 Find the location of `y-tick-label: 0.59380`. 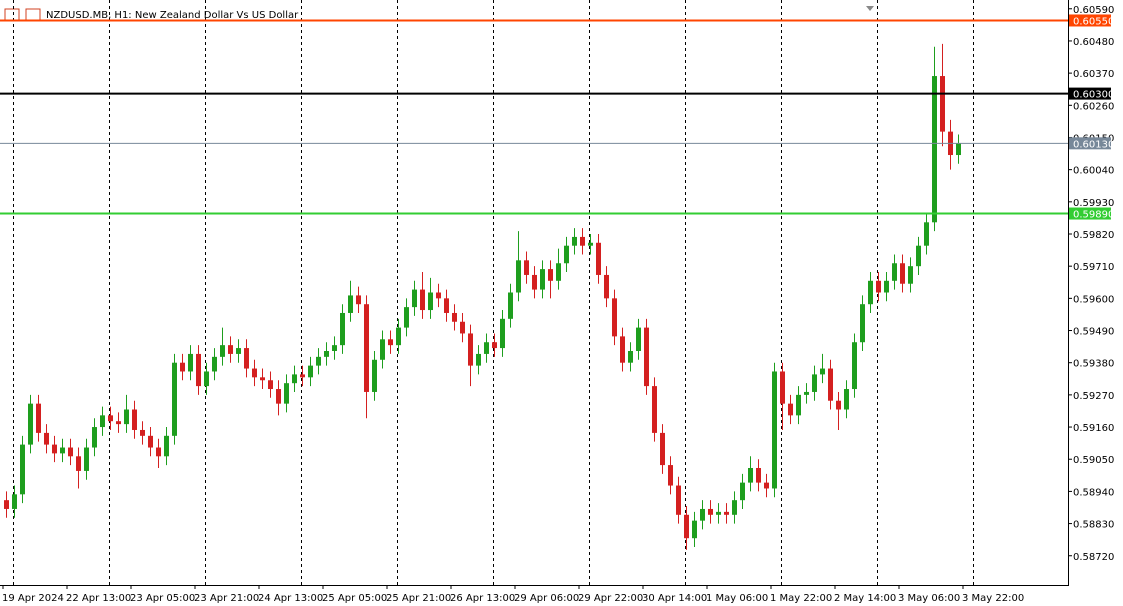

y-tick-label: 0.59380 is located at coordinates (1093, 364).